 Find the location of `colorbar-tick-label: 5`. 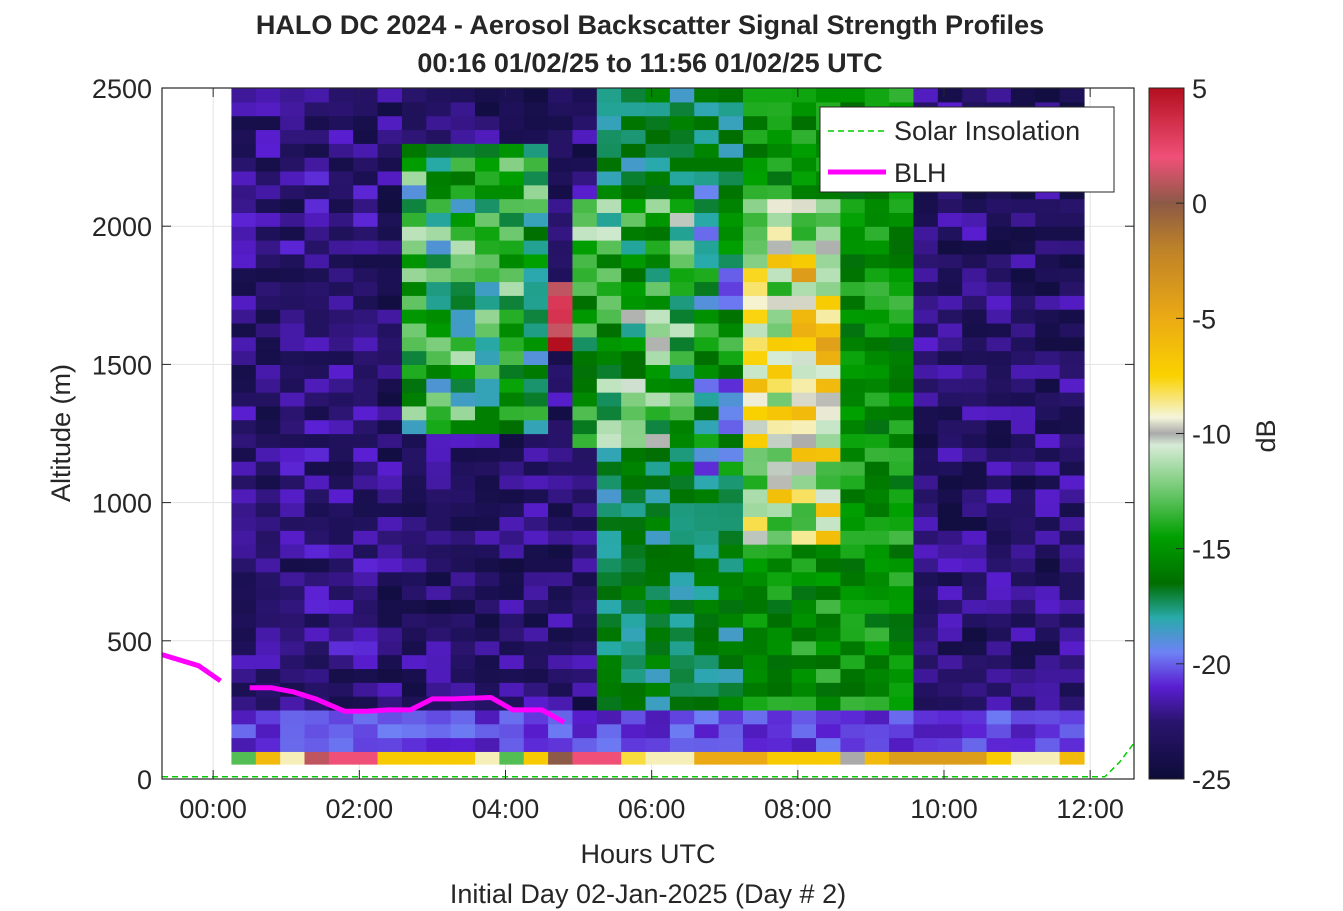

colorbar-tick-label: 5 is located at coordinates (1199, 89).